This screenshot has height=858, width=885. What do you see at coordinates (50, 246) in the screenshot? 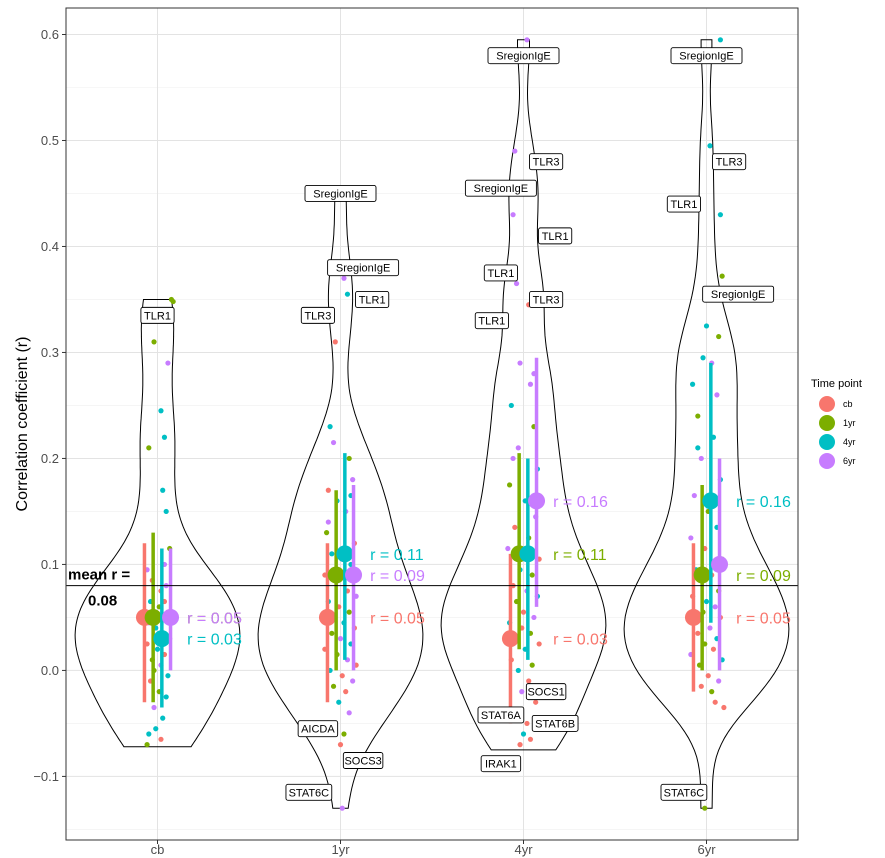
I see `y-tick-label: 0.4` at bounding box center [50, 246].